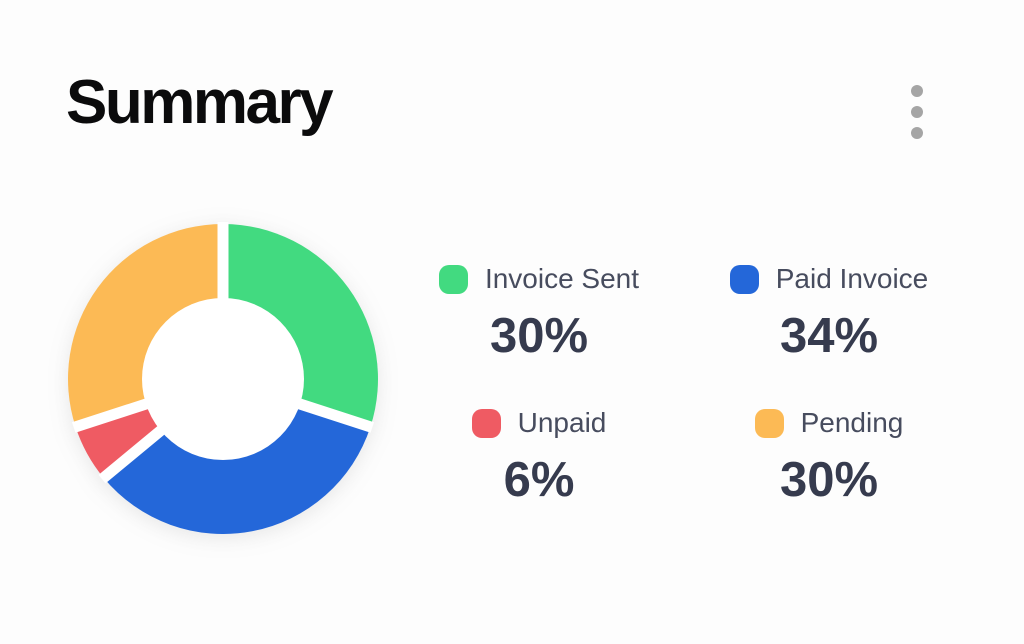 The height and width of the screenshot is (644, 1024). What do you see at coordinates (852, 422) in the screenshot?
I see `legend-label: Pending` at bounding box center [852, 422].